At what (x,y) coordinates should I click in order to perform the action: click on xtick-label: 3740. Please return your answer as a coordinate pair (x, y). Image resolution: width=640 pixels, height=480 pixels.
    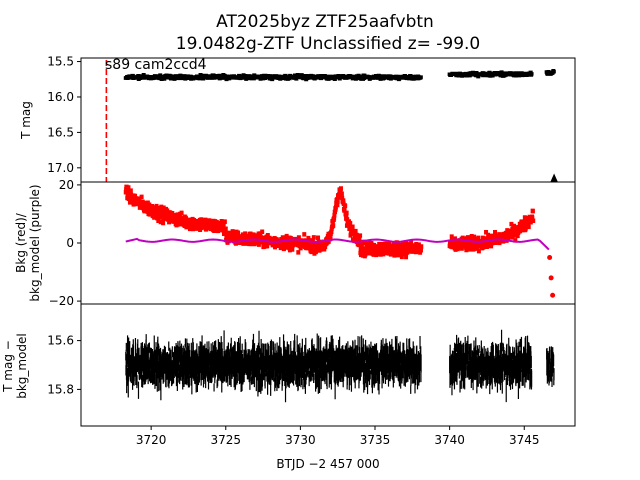
    Looking at the image, I should click on (449, 440).